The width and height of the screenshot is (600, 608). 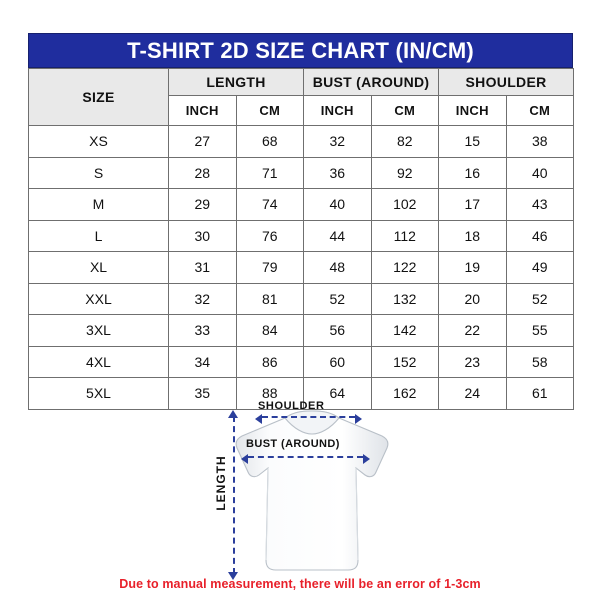 I want to click on unit-header-length-inch: INCH, so click(x=202, y=110).